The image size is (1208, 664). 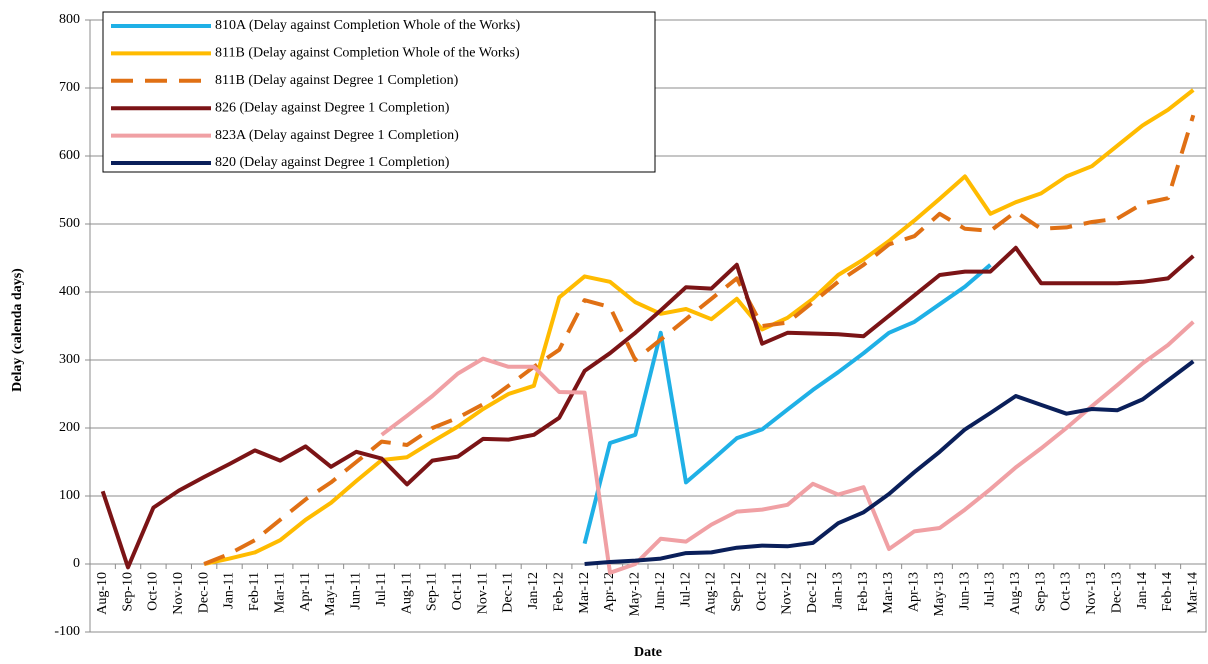 What do you see at coordinates (558, 592) in the screenshot?
I see `x-tick-label: Feb-12` at bounding box center [558, 592].